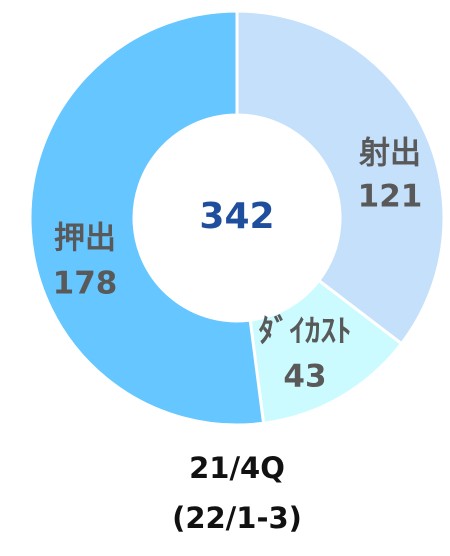 This screenshot has width=450, height=556. I want to click on total-label: 342, so click(236, 216).